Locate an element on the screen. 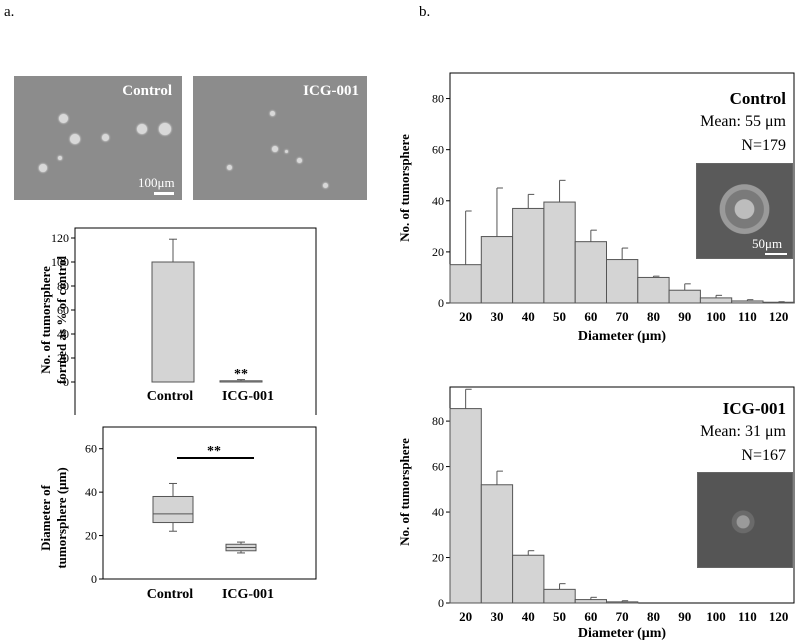  y-tick-label: 100 is located at coordinates (60, 262).